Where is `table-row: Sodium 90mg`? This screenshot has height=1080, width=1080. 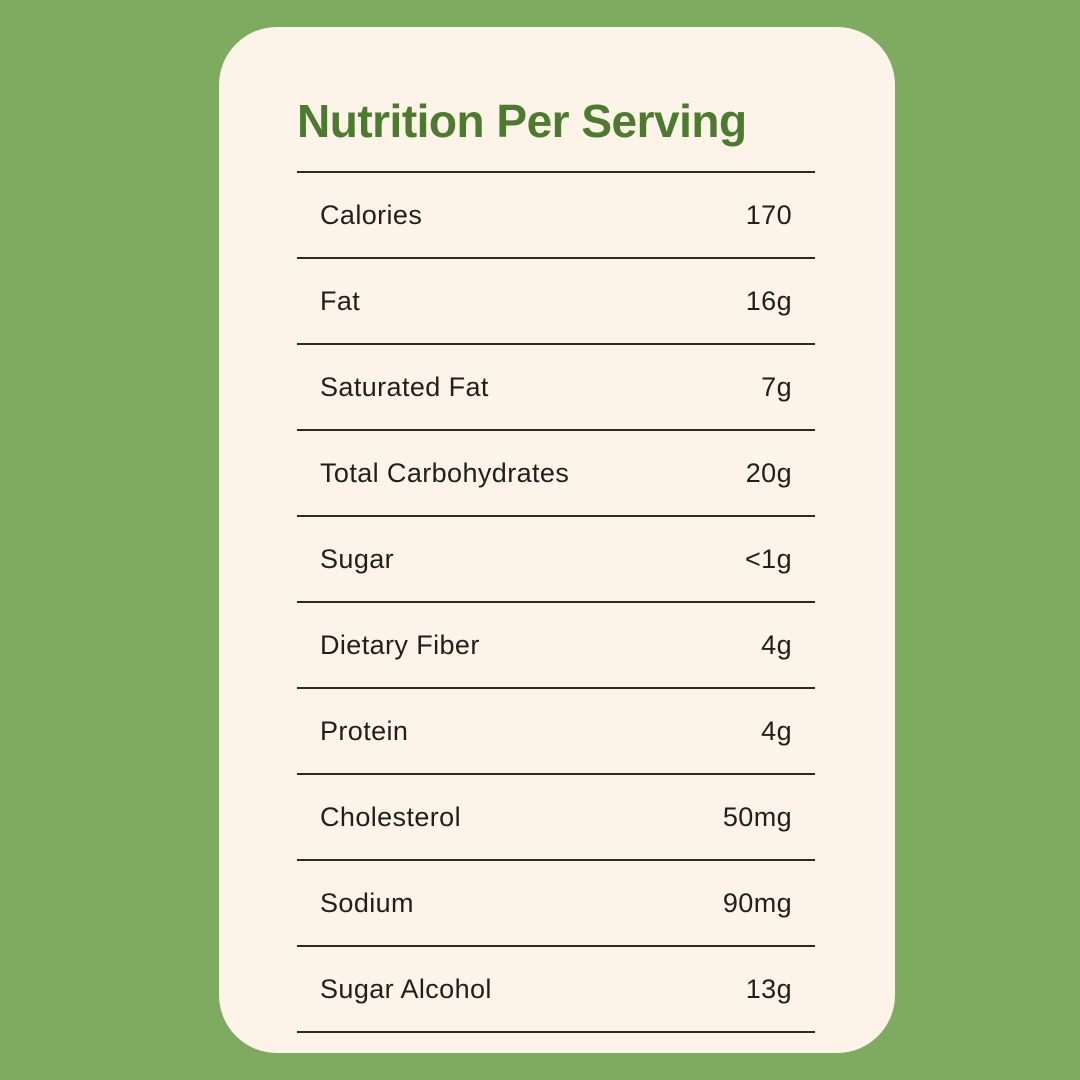
table-row: Sodium 90mg is located at coordinates (556, 902).